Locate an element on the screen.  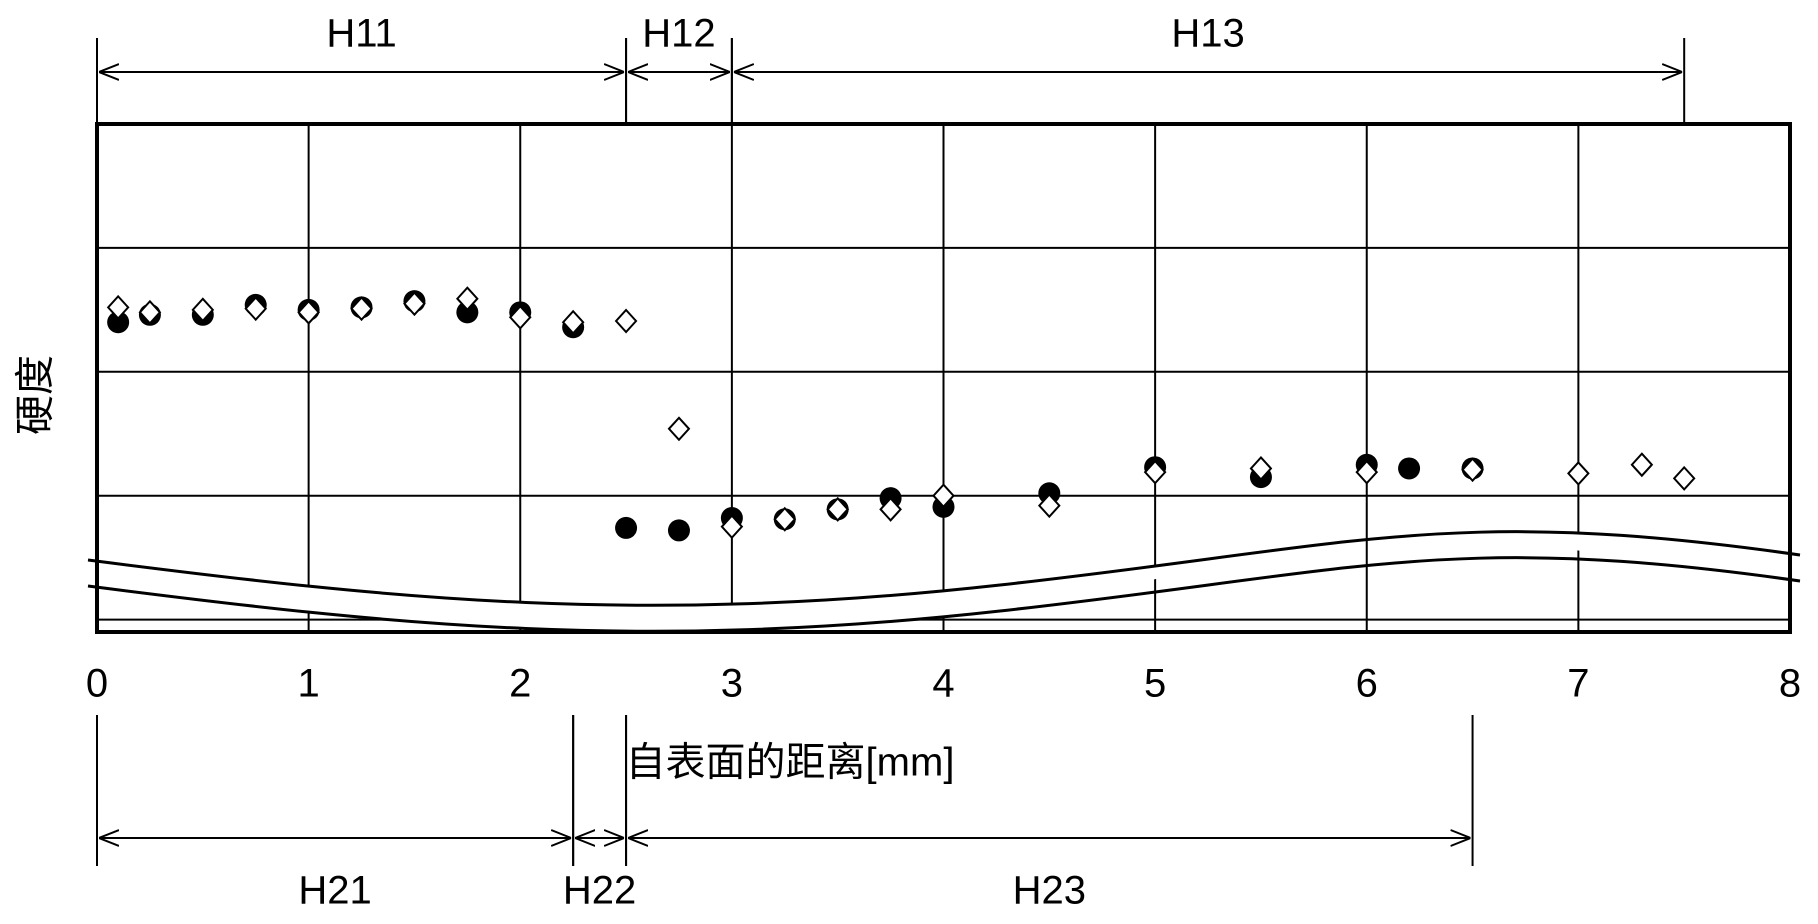
break-fill is located at coordinates (944, 581).